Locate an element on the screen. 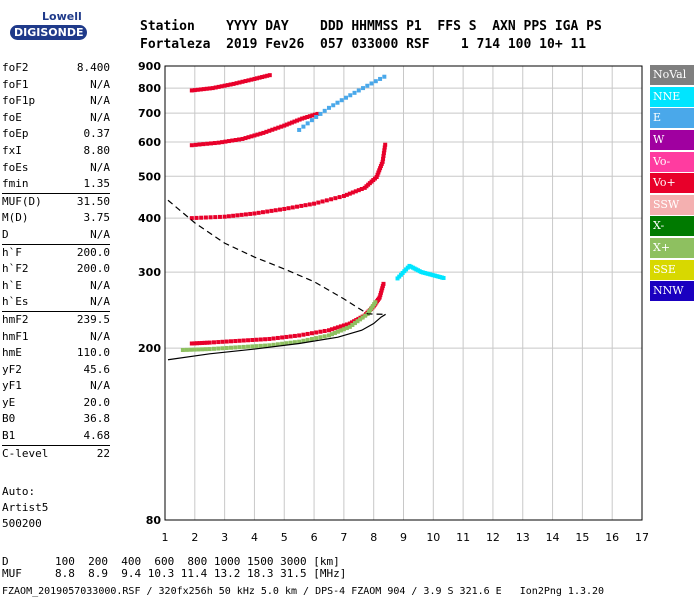 This screenshot has height=600, width=700. param-value: N/A is located at coordinates (100, 386).